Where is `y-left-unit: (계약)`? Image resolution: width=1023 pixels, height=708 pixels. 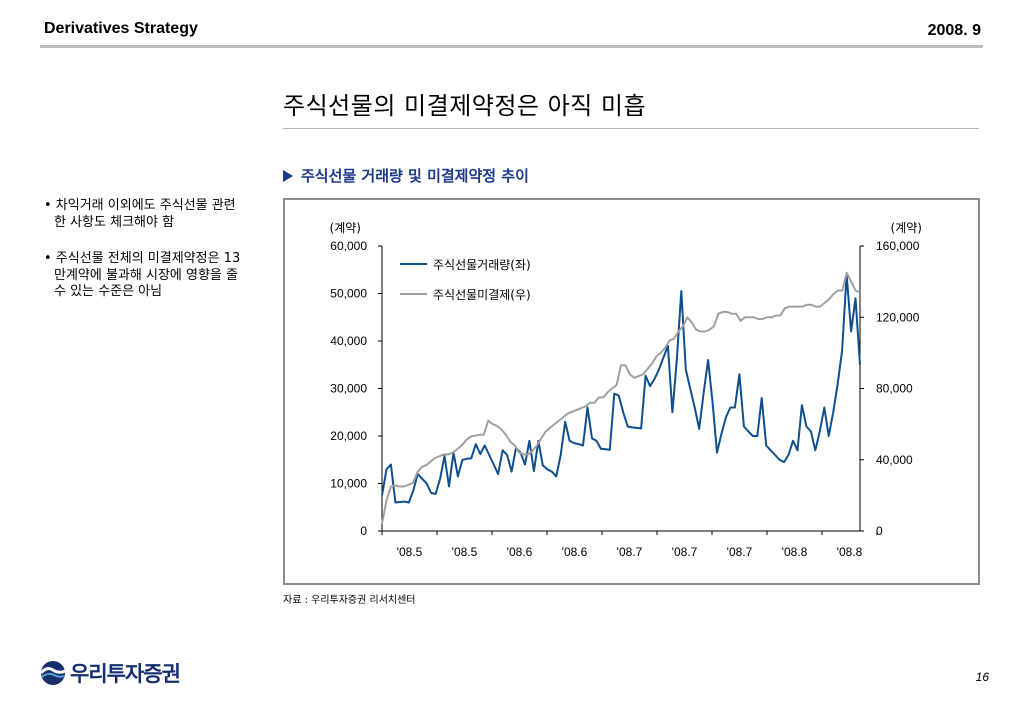
y-left-unit: (계약) is located at coordinates (345, 227).